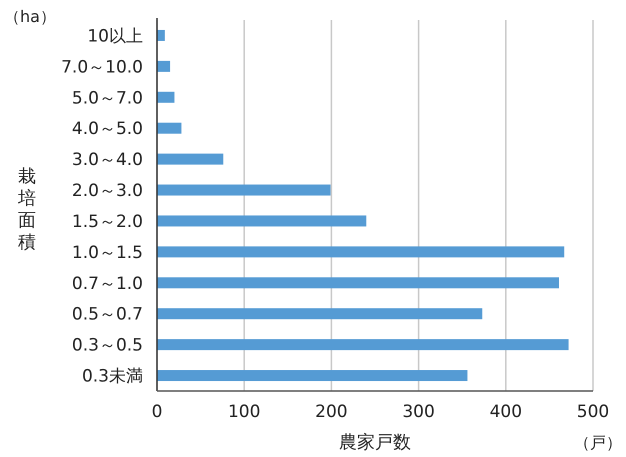 This screenshot has height=457, width=626. What do you see at coordinates (102, 67) in the screenshot?
I see `y-tick-label: 7.0～10.0` at bounding box center [102, 67].